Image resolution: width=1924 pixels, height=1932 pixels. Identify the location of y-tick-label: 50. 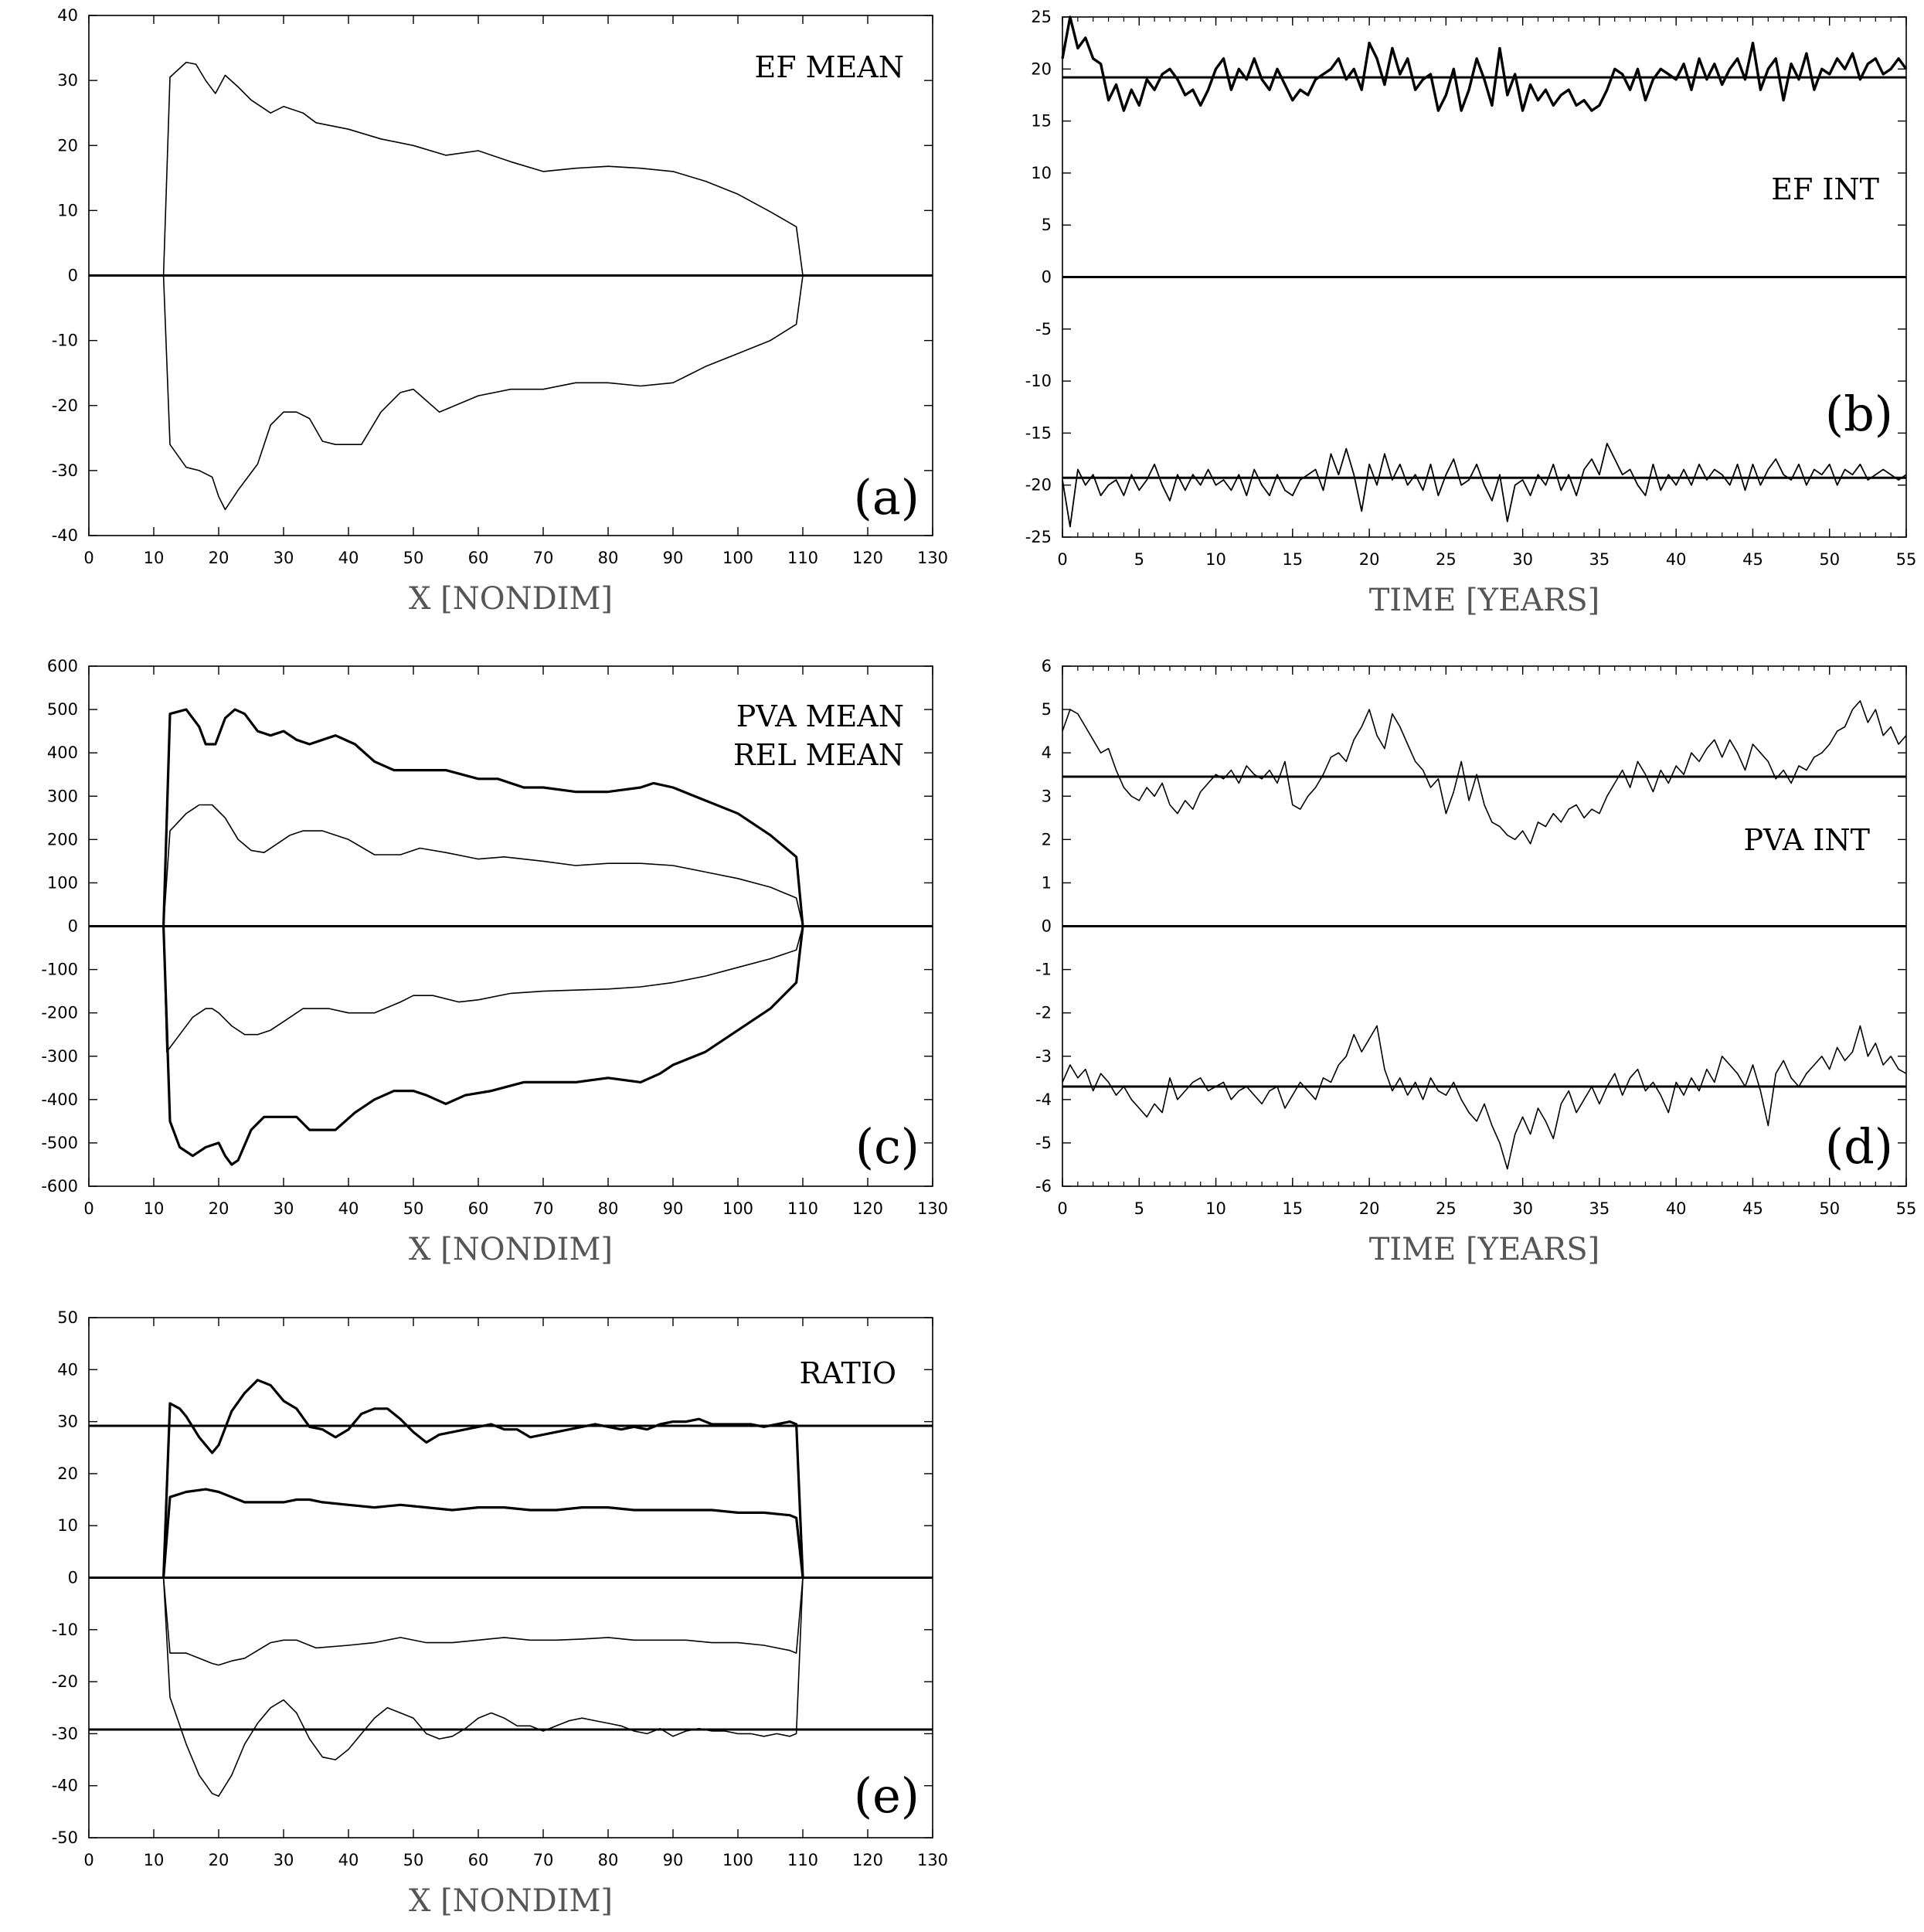
(67, 1318).